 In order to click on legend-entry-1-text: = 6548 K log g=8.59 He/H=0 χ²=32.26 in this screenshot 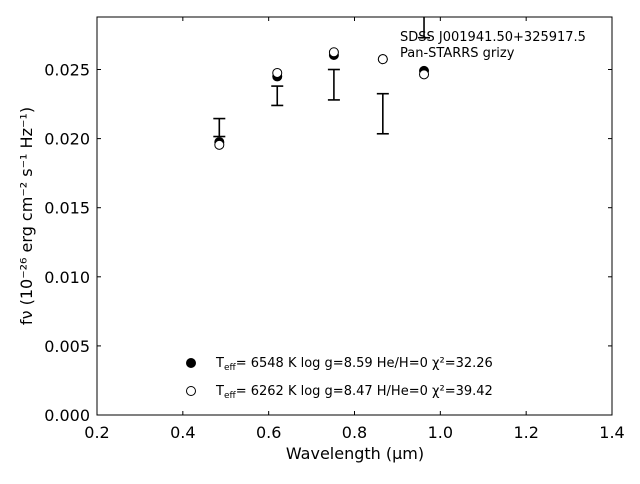, I will do `click(364, 363)`.